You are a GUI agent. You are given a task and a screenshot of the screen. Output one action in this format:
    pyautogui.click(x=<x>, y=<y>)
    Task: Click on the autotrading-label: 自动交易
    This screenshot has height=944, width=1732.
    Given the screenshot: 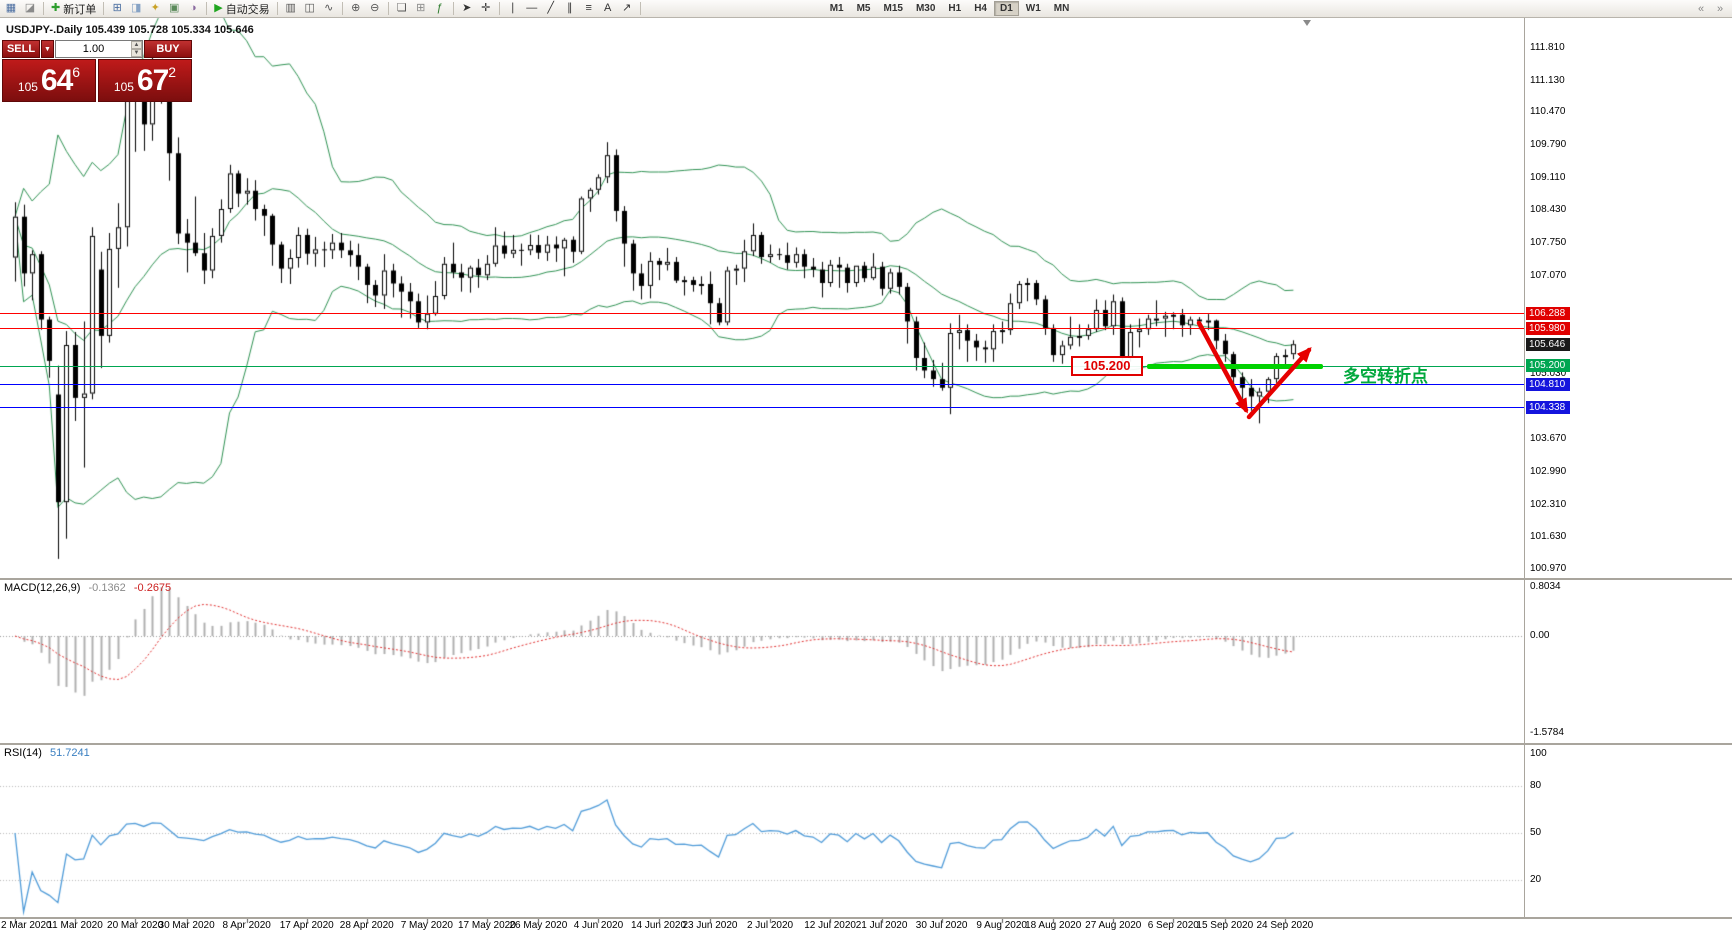 What is the action you would take?
    pyautogui.click(x=247, y=9)
    